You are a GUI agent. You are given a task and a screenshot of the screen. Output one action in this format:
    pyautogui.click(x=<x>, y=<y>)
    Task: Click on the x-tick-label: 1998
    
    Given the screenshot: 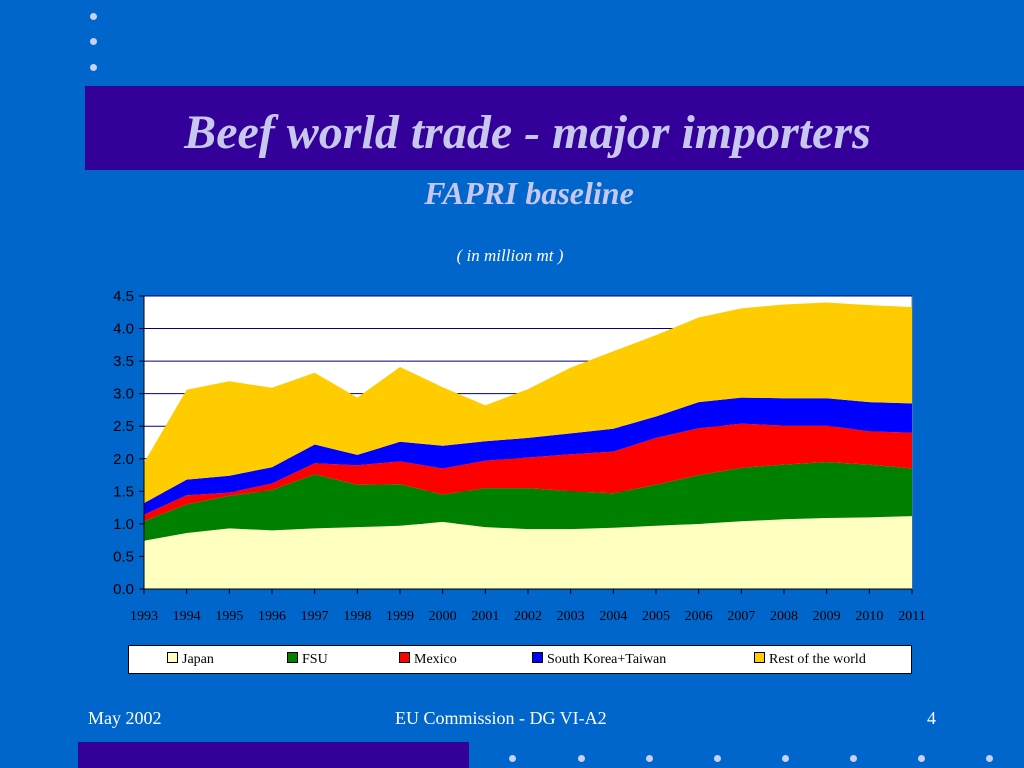 What is the action you would take?
    pyautogui.click(x=357, y=616)
    